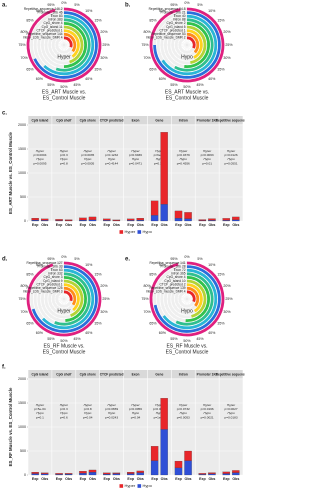 This screenshot has height=500, width=320. Describe the element at coordinates (174, 281) in the screenshot. I see `ring-label: CpG_island 10` at that location.